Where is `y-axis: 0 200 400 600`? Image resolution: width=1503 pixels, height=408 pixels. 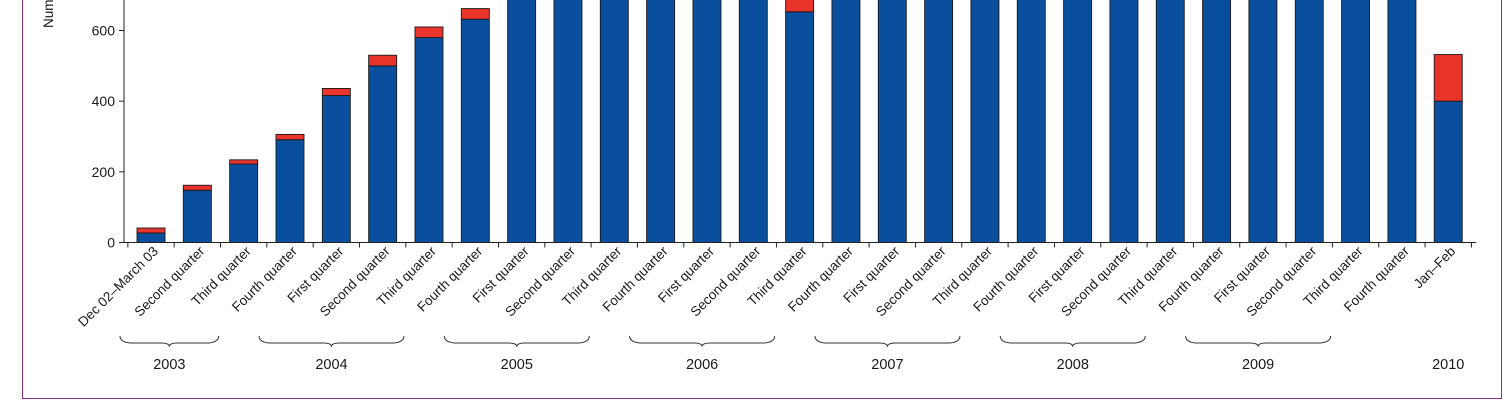
y-axis: 0 200 400 600 is located at coordinates (108, 125).